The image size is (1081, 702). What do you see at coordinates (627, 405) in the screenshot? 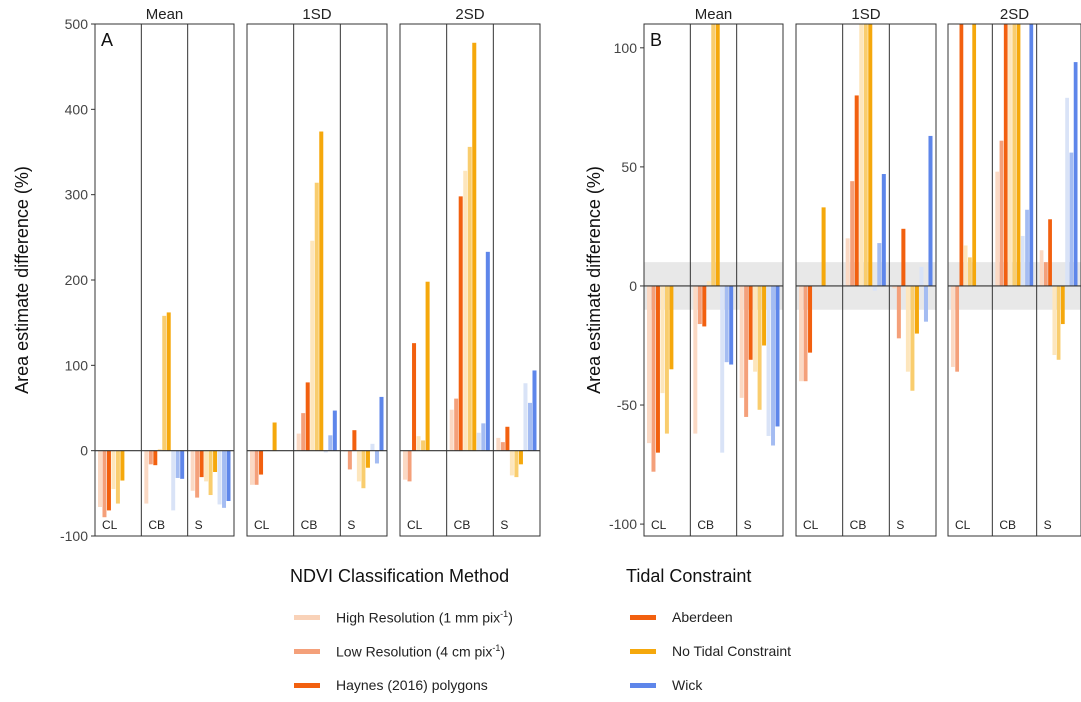
I see `y-tick-label: -50` at bounding box center [627, 405].